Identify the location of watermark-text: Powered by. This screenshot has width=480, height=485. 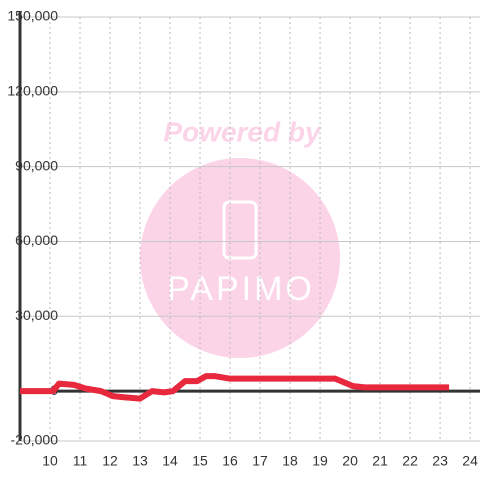
(242, 131).